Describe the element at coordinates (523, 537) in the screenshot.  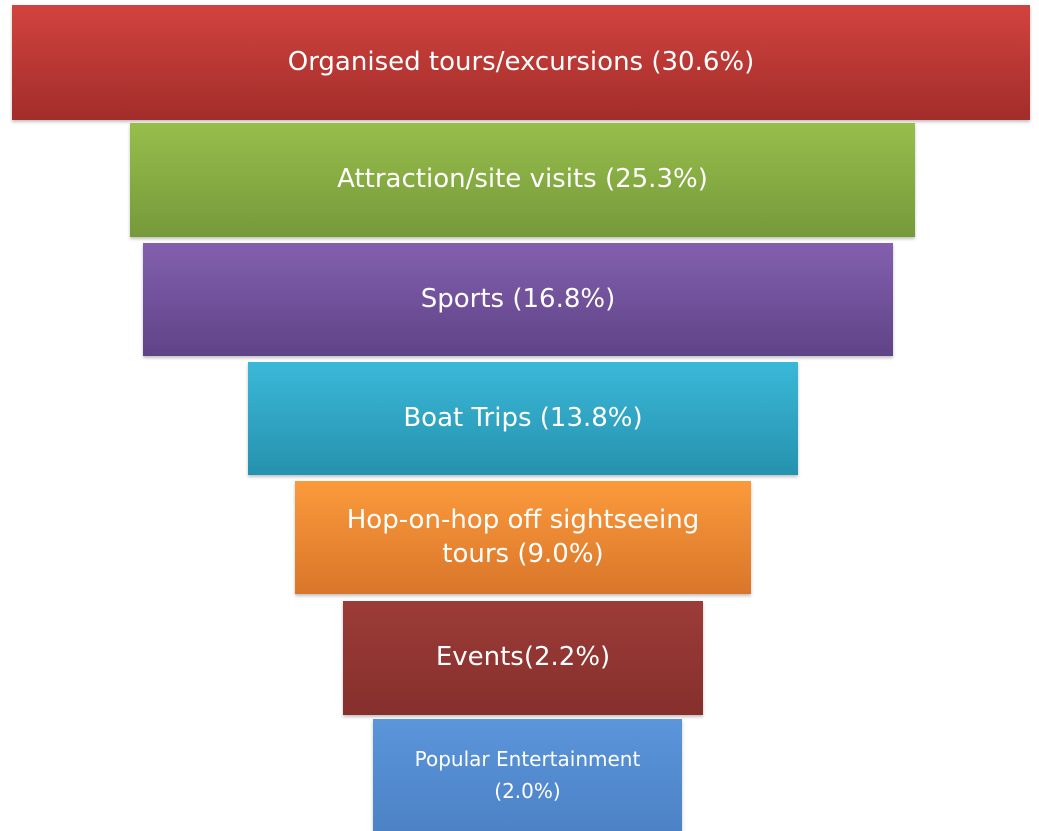
I see `stage-box: Hop-on-hop off sightseeing tours (9.0%)` at that location.